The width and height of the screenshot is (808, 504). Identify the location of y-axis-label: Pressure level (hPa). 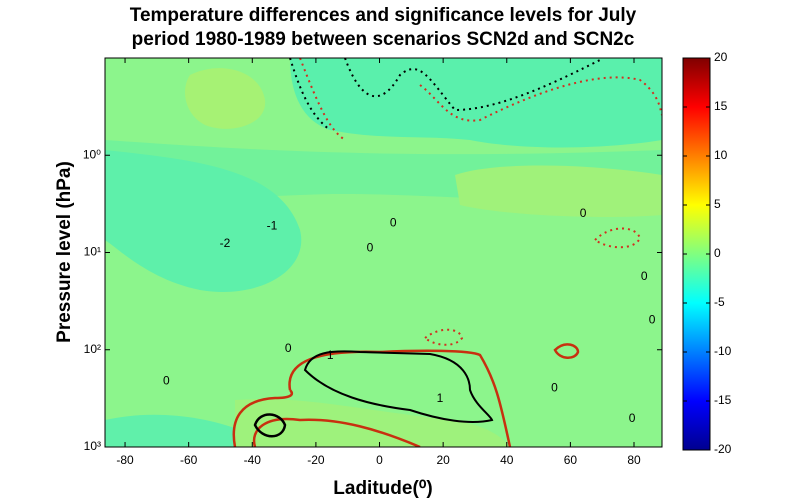
(64, 252).